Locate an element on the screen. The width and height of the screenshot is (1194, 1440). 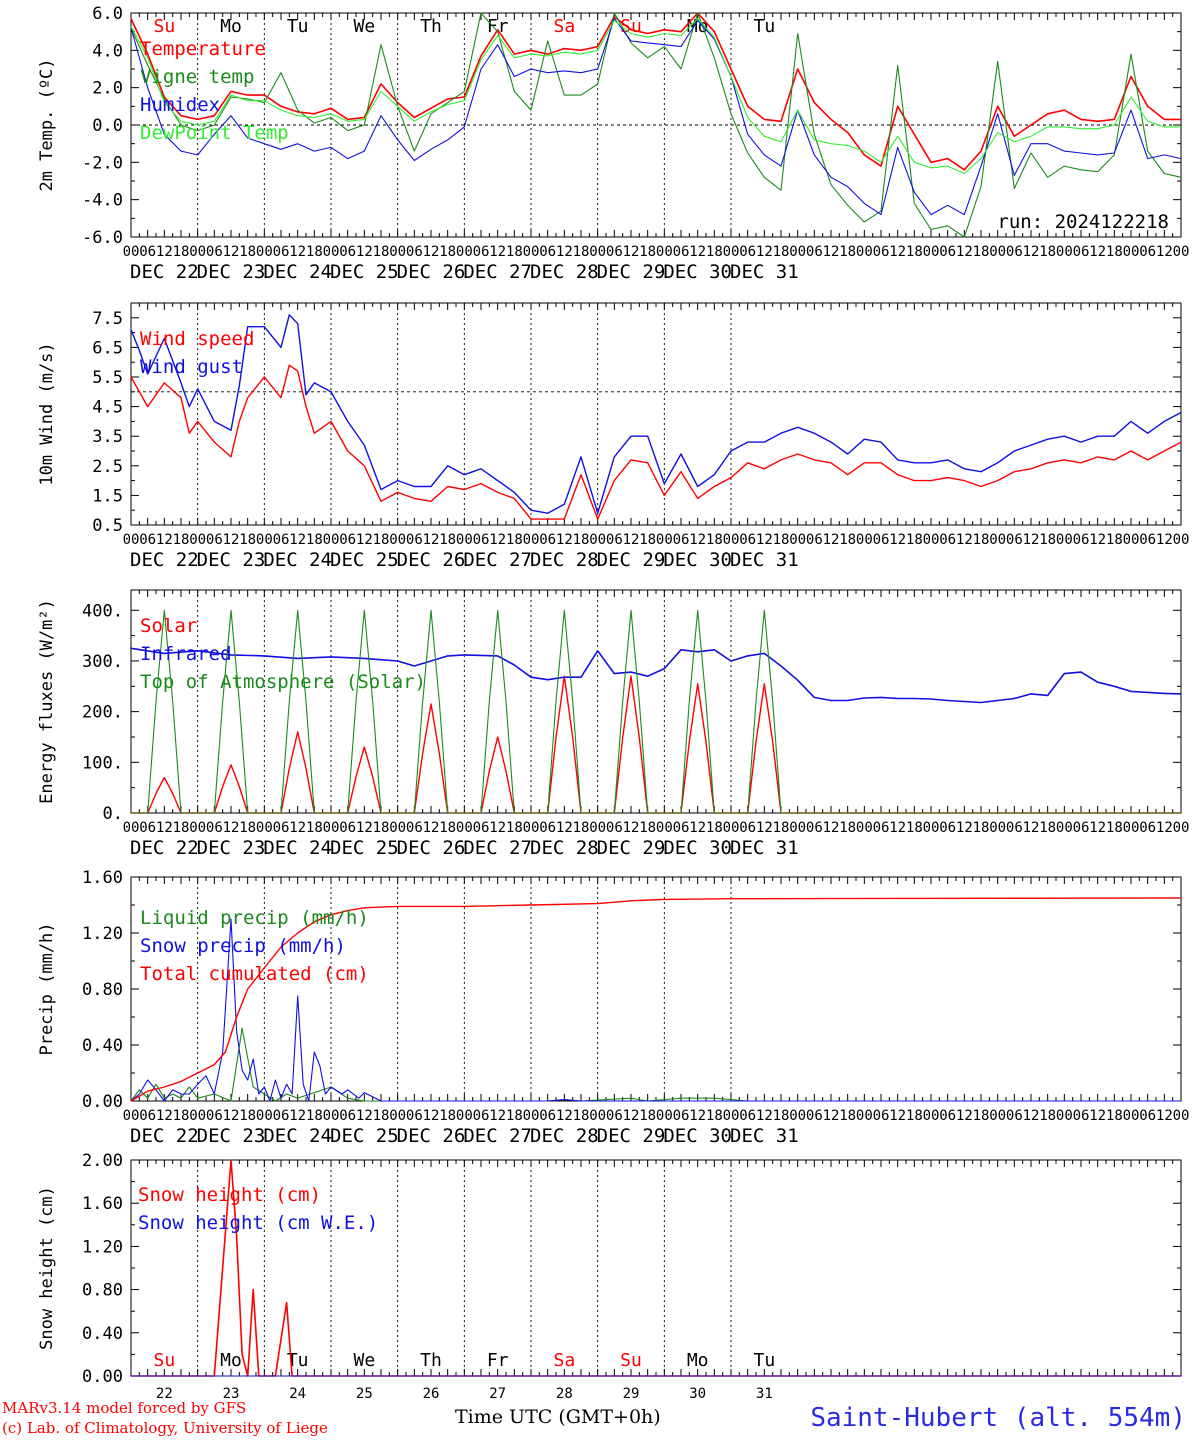
y-tick-label: 4.0 is located at coordinates (107, 51).